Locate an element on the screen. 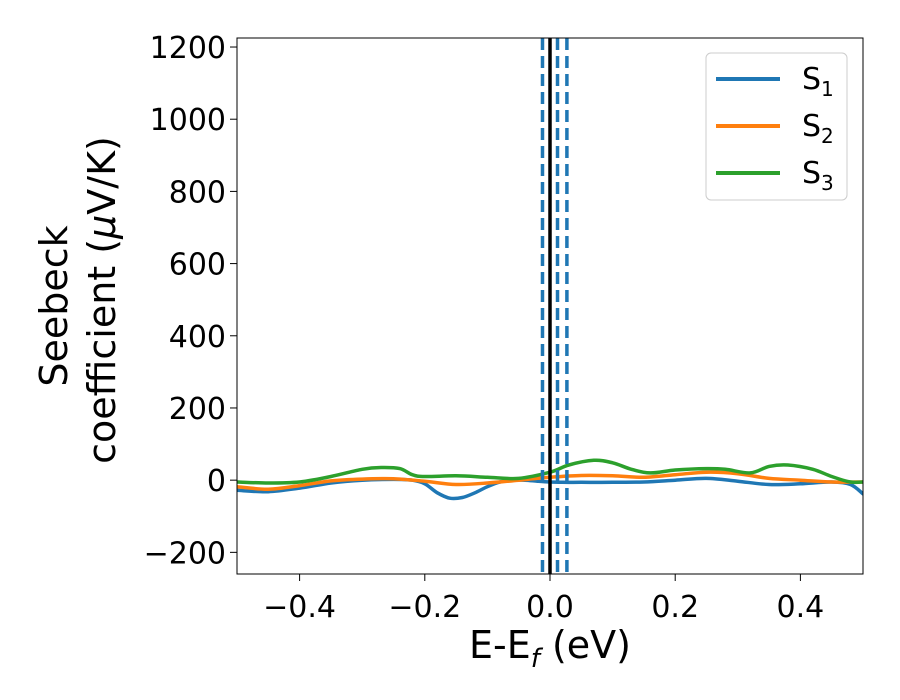  y-tick-label: 0 is located at coordinates (216, 481).